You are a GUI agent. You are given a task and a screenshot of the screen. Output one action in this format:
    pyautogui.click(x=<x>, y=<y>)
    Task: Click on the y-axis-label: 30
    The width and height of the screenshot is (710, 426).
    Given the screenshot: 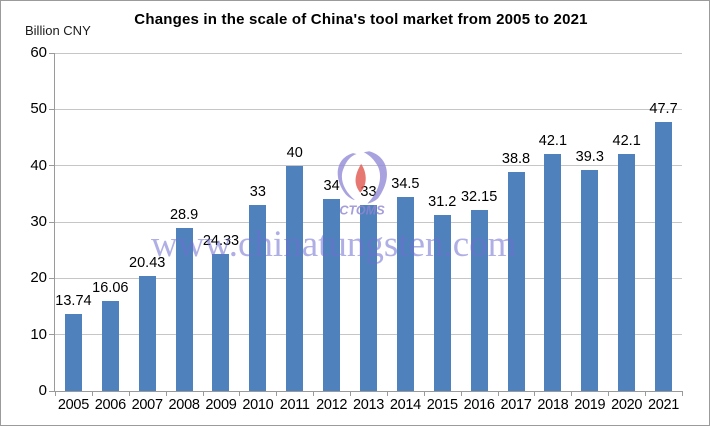 What is the action you would take?
    pyautogui.click(x=38, y=221)
    